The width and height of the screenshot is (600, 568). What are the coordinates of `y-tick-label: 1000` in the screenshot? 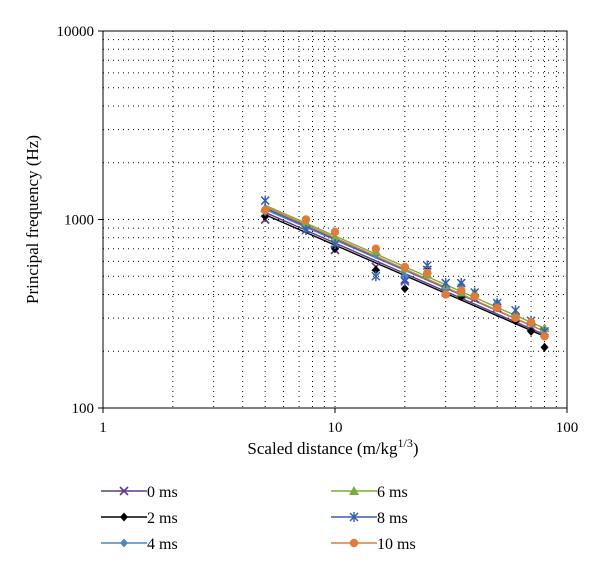 It's located at (79, 221).